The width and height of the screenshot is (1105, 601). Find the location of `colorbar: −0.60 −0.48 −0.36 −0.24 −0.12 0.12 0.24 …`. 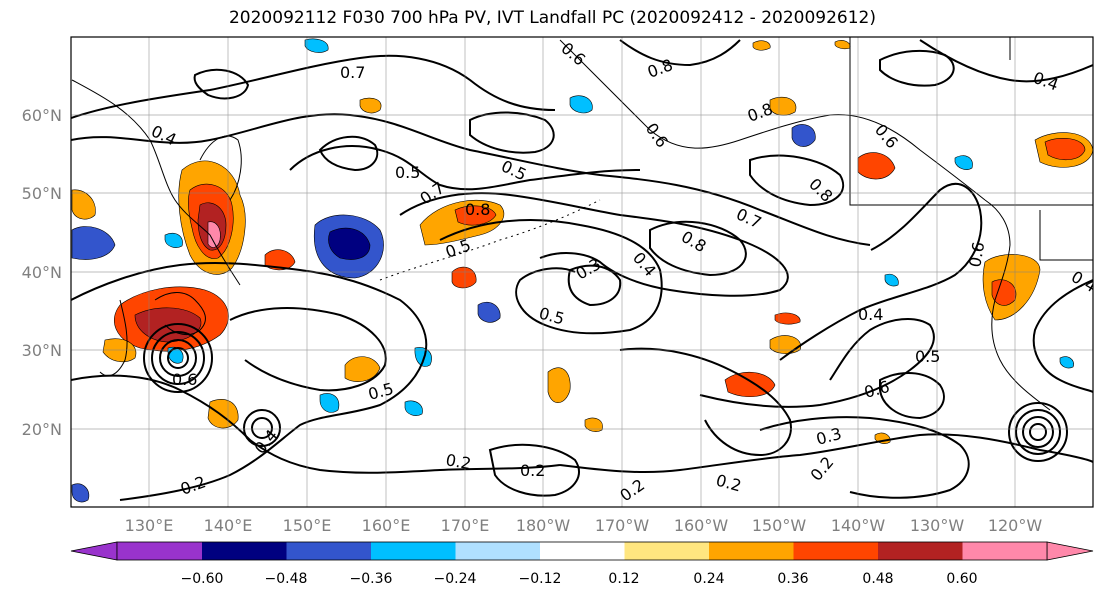

colorbar: −0.60 −0.48 −0.36 −0.24 −0.12 0.12 0.24 … is located at coordinates (582, 564).